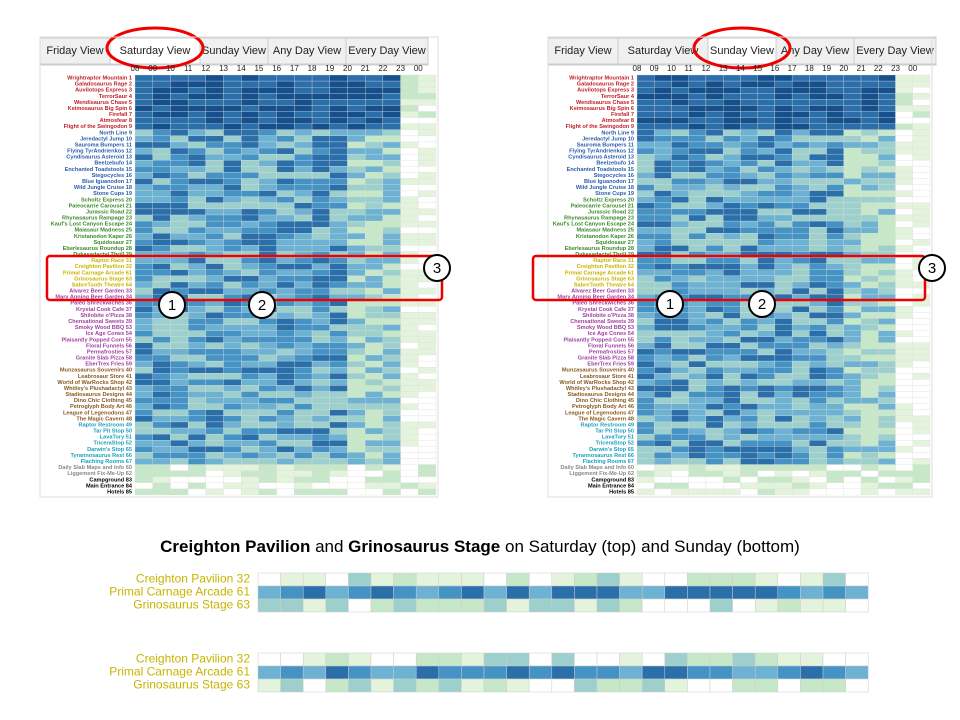  What do you see at coordinates (617, 133) in the screenshot?
I see `row-label: North Line 9` at bounding box center [617, 133].